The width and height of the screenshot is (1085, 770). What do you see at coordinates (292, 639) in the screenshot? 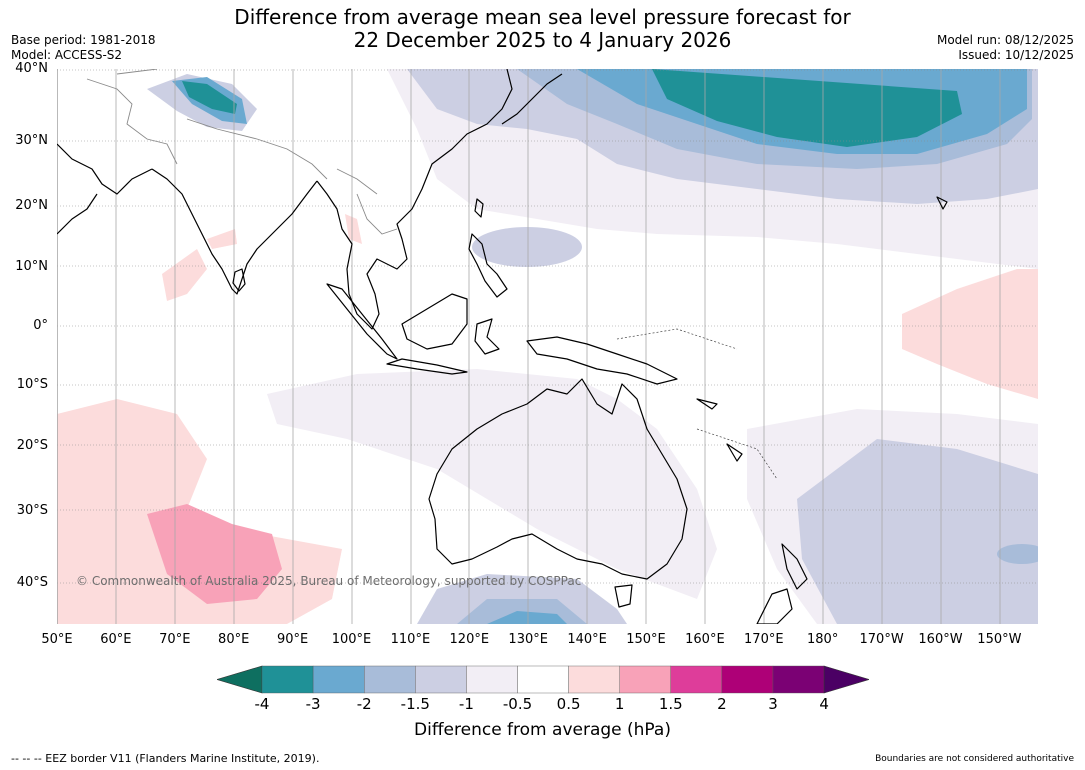
I see `lon-label: 90°E` at bounding box center [292, 639].